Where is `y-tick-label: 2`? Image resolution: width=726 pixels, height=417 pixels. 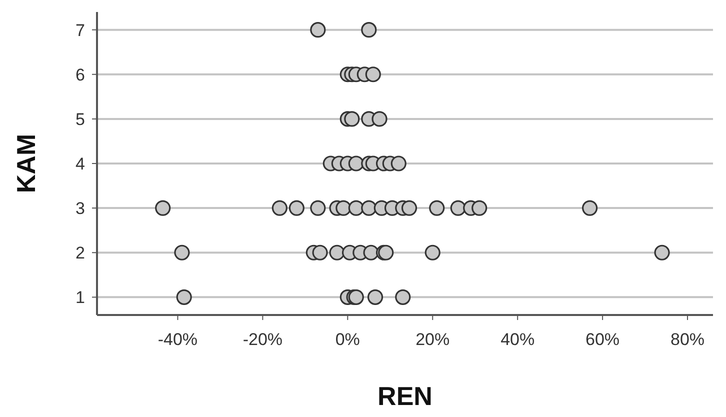
y-tick-label: 2 is located at coordinates (80, 253).